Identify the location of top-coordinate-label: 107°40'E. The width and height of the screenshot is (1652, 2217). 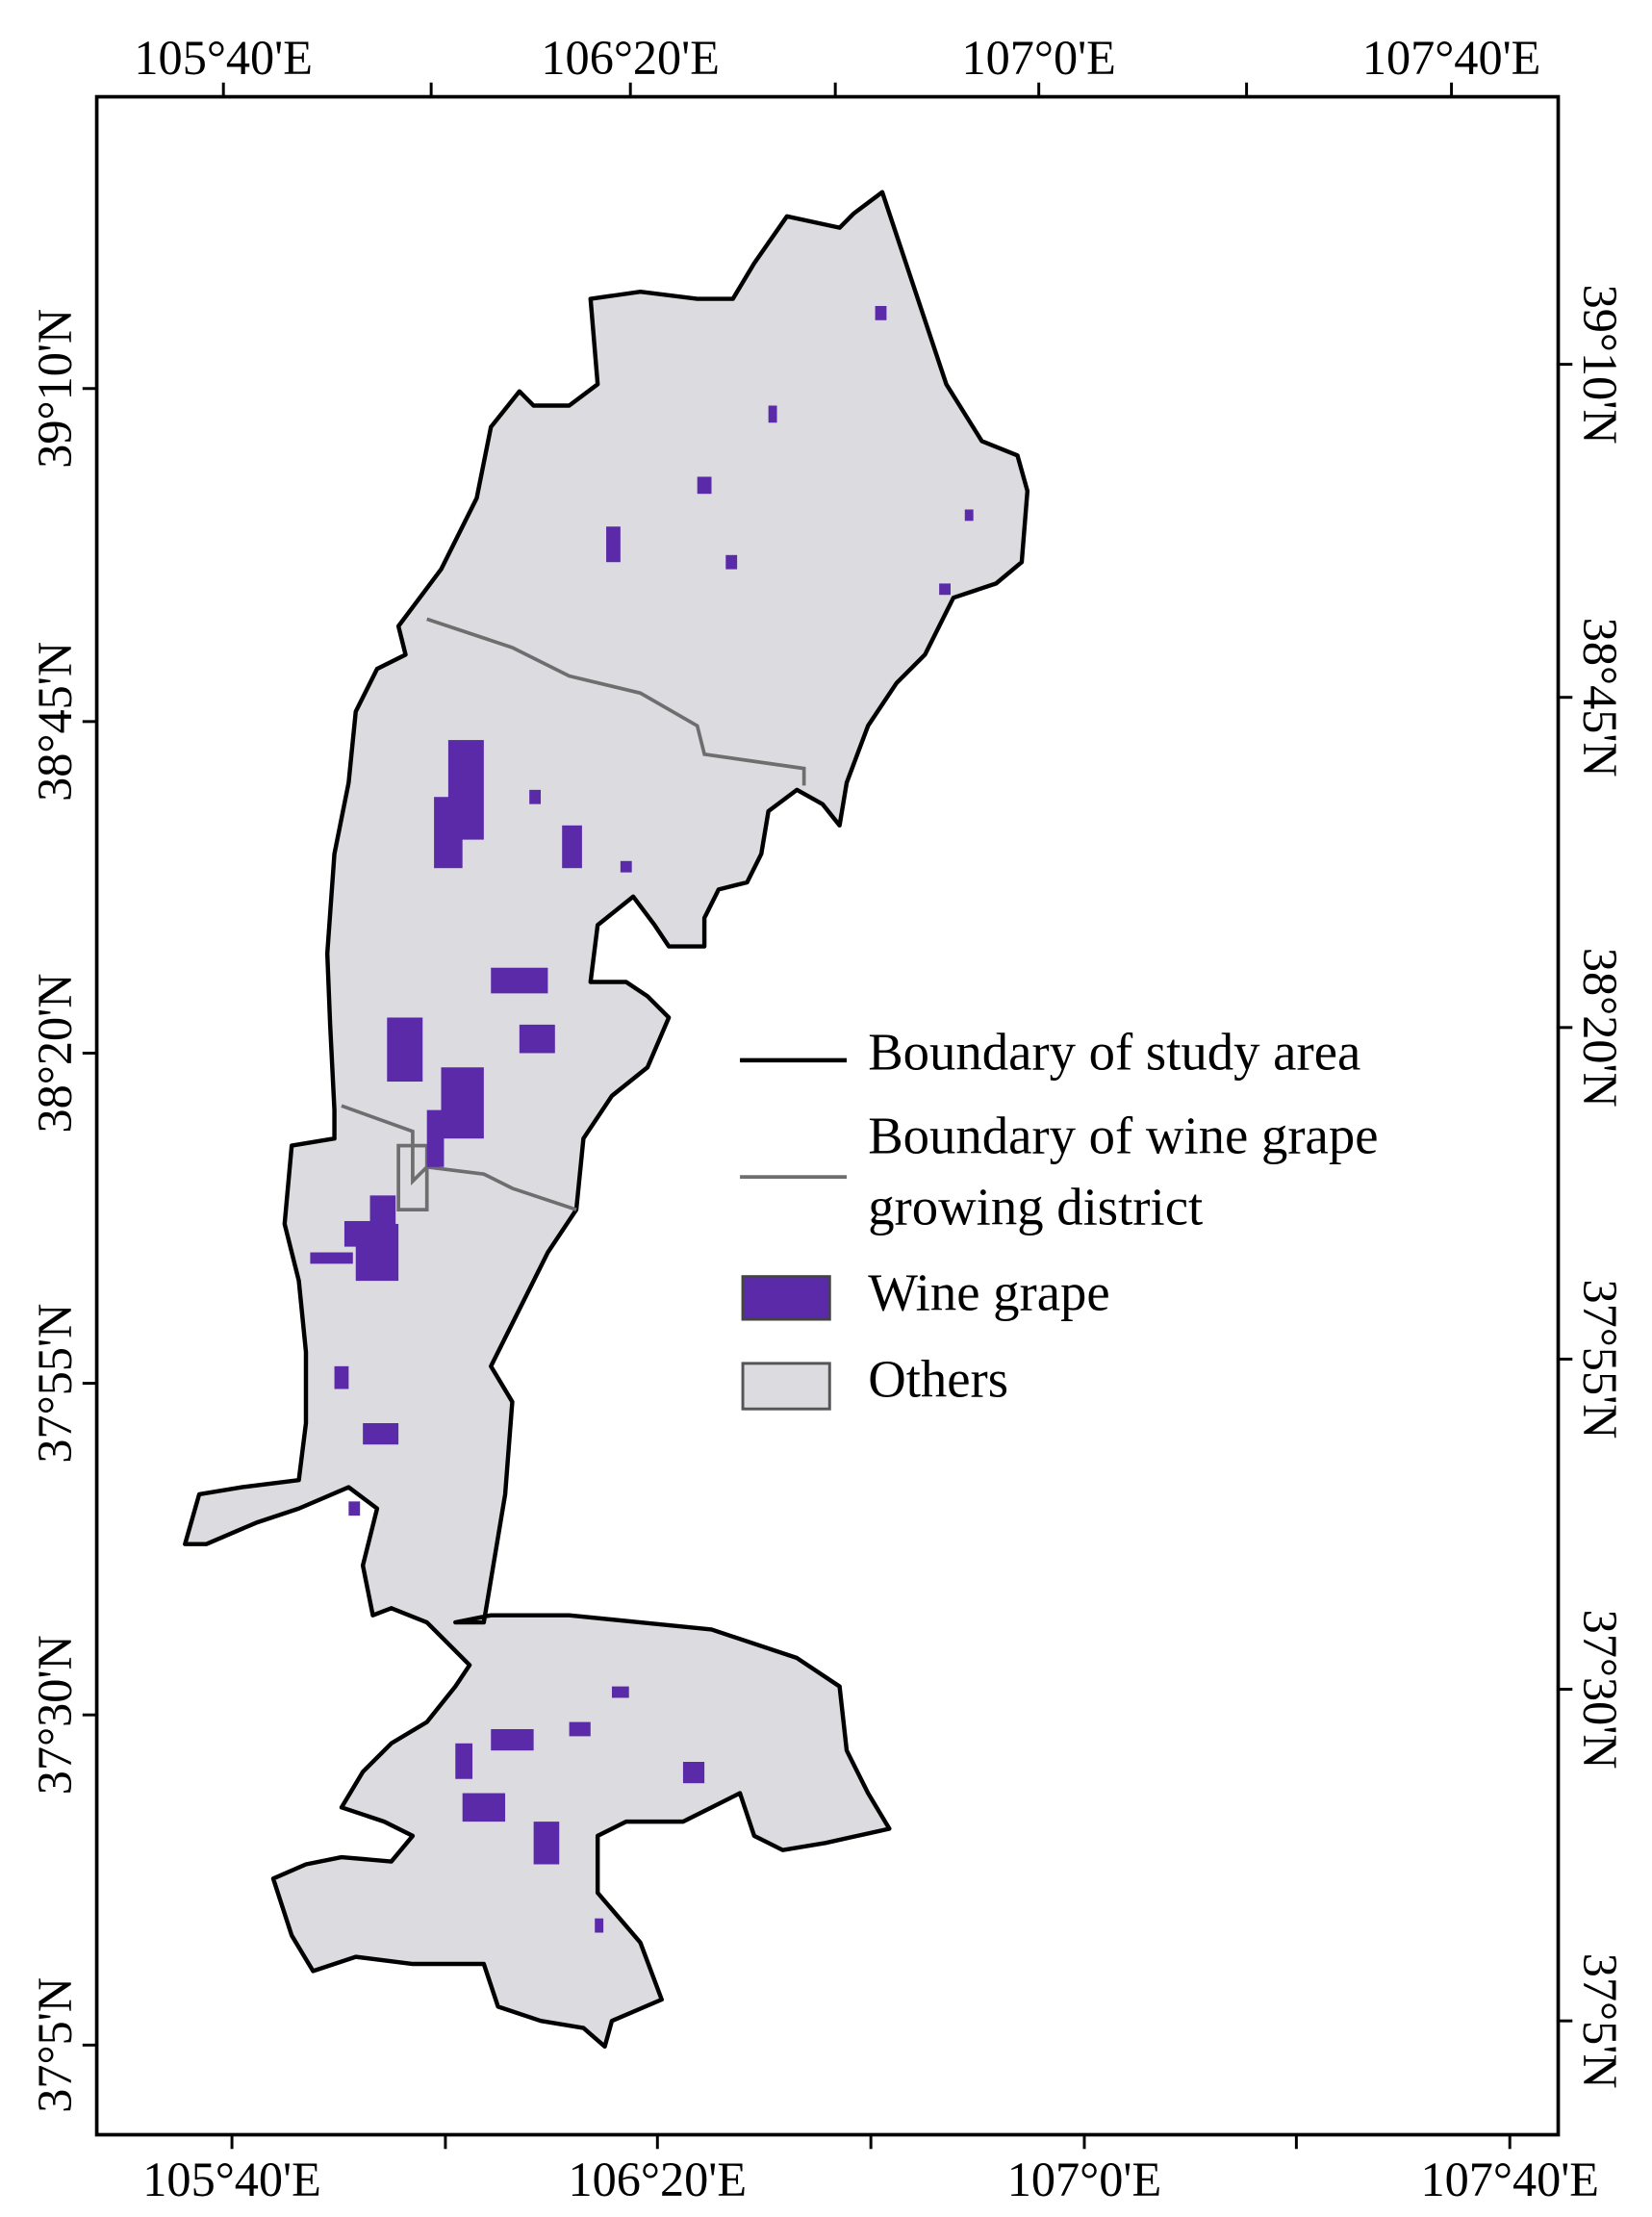
(1451, 58).